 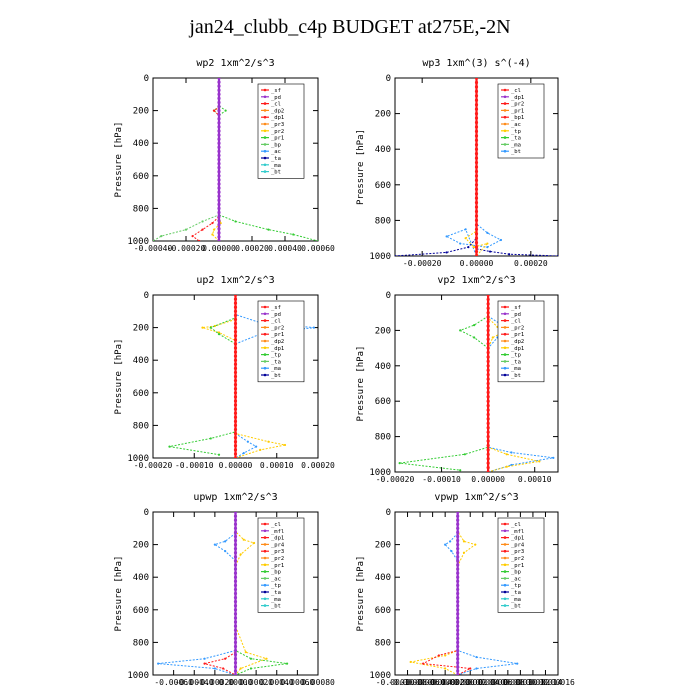 What do you see at coordinates (470, 682) in the screenshot?
I see `x-tick-label: 0.00002` at bounding box center [470, 682].